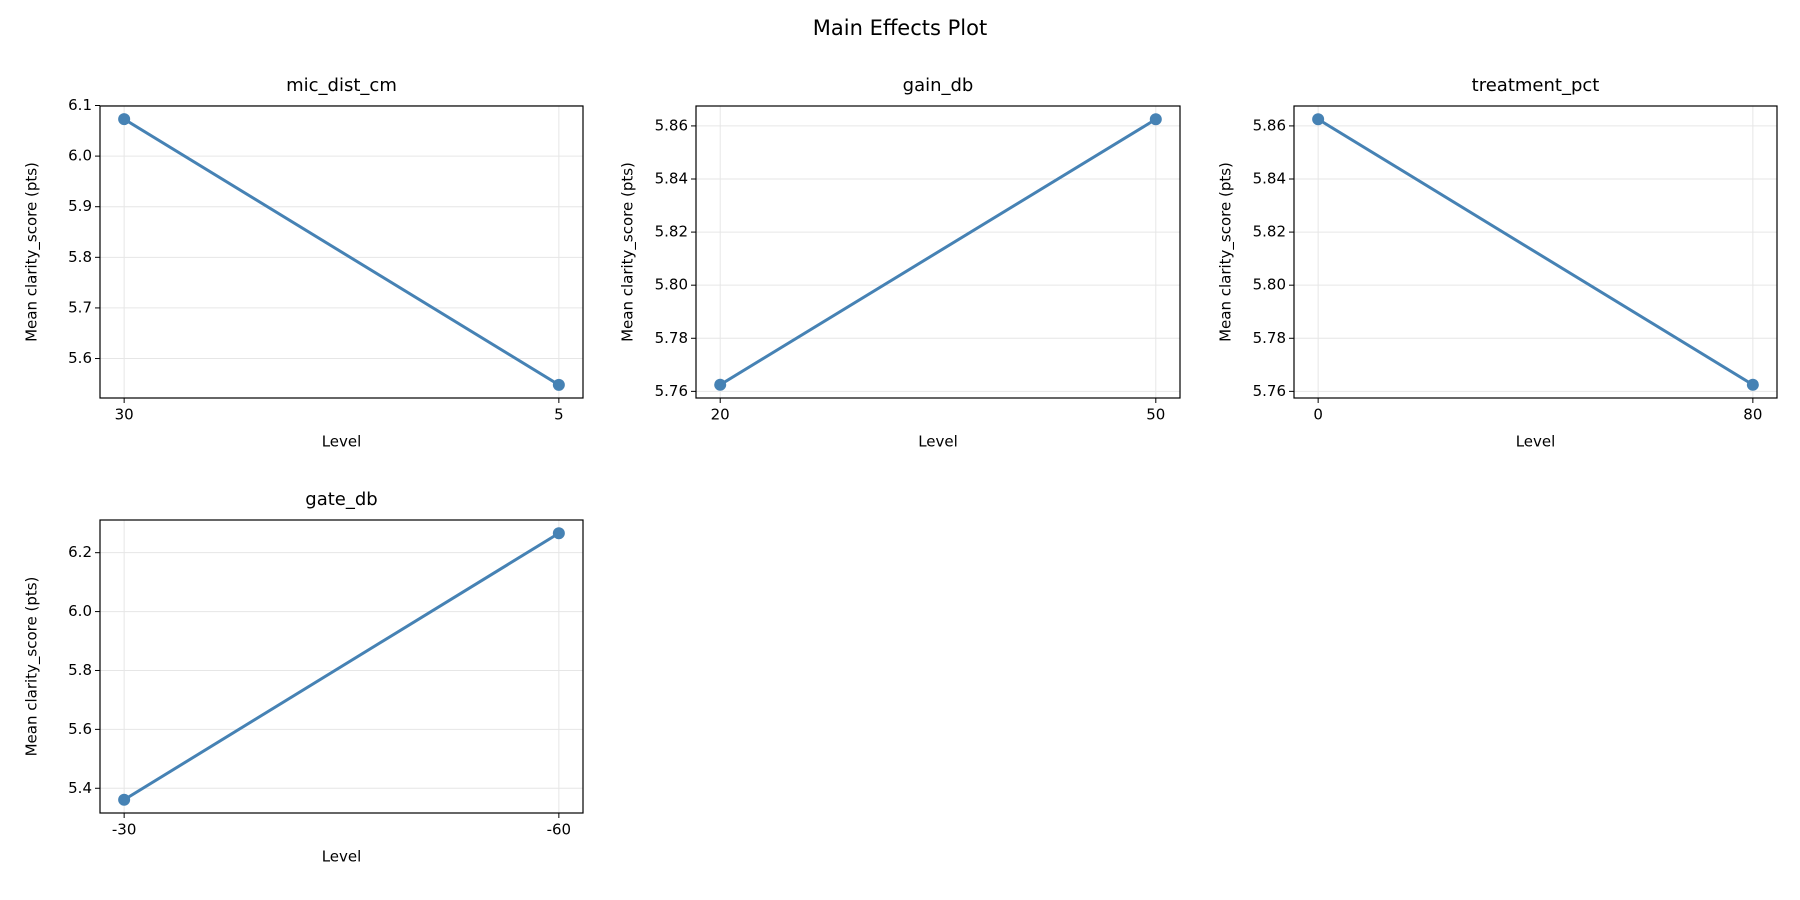 The width and height of the screenshot is (1800, 900). What do you see at coordinates (80, 307) in the screenshot?
I see `y-tick-label: 5.7` at bounding box center [80, 307].